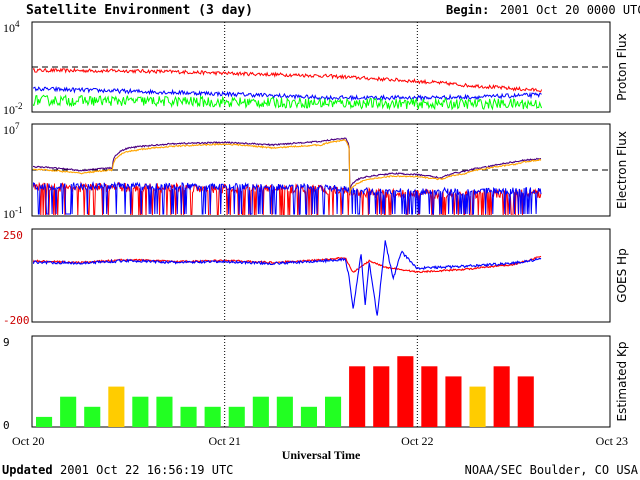  Describe the element at coordinates (13, 235) in the screenshot. I see `panel-2-ytick-0: 250` at that location.